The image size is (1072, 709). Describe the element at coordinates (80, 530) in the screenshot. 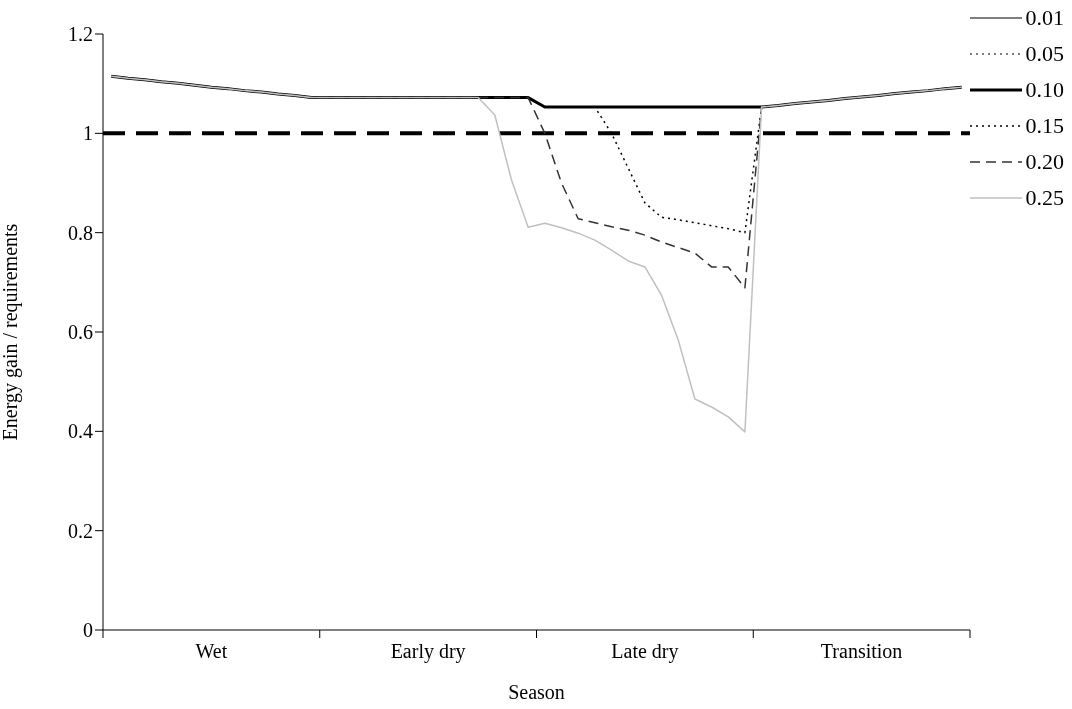

I see `y-tick-label: 0.2` at that location.